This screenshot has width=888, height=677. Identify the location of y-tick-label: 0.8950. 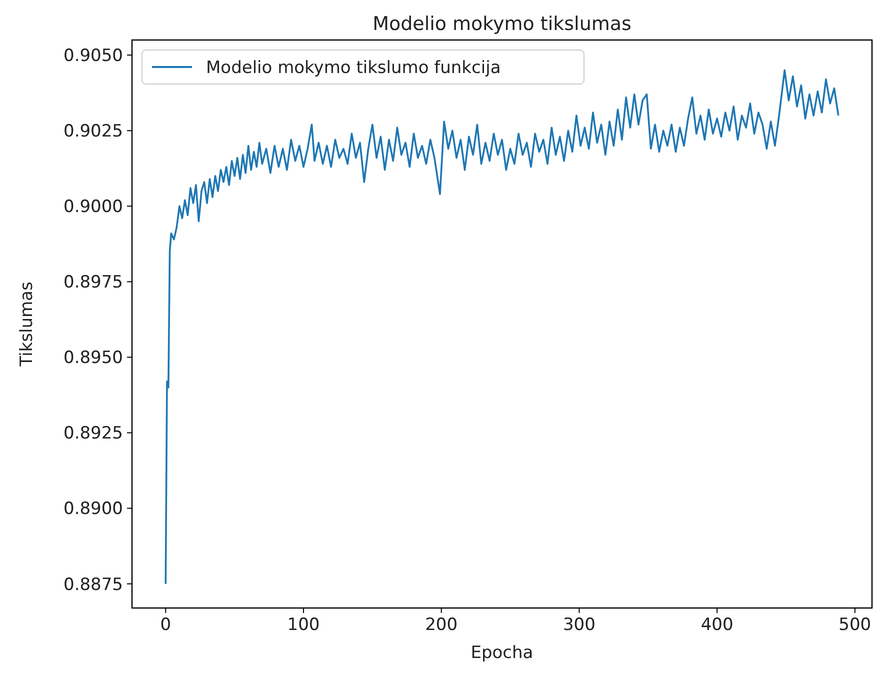
(93, 358).